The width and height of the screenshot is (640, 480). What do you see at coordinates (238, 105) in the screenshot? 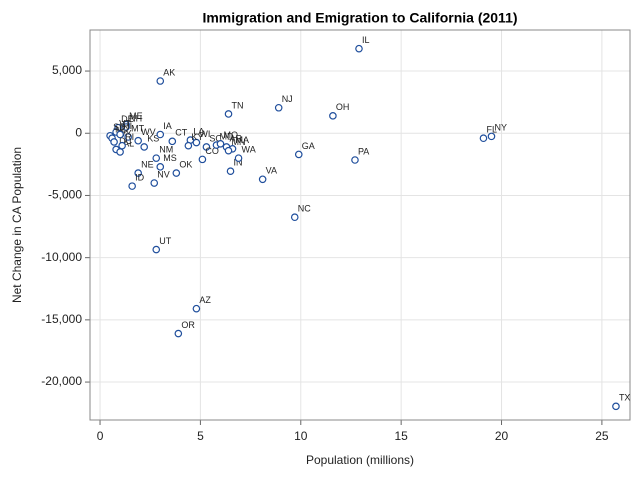
I see `point-label: TN` at bounding box center [238, 105].